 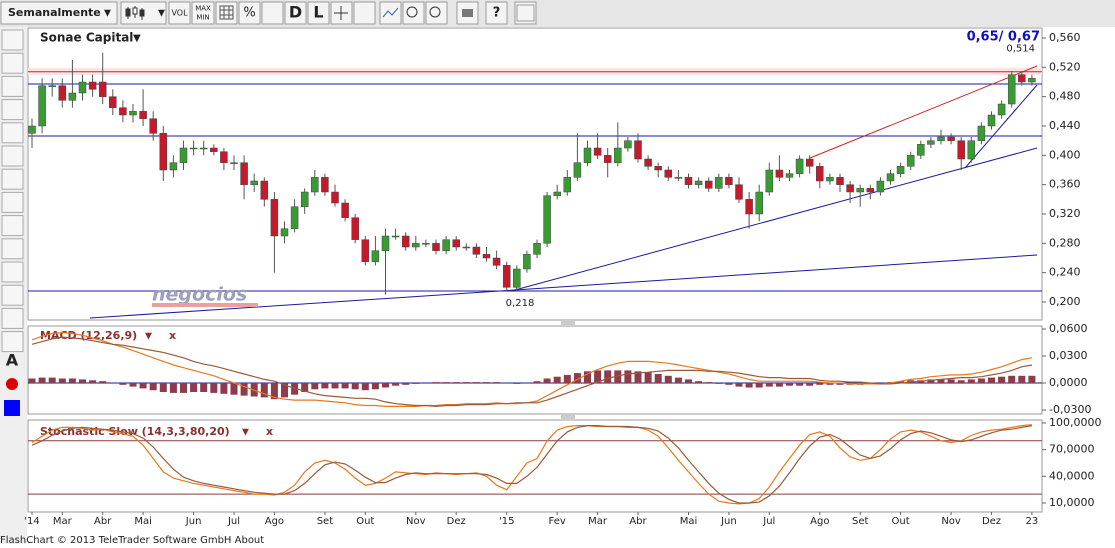 I want to click on l-button, so click(x=318, y=13).